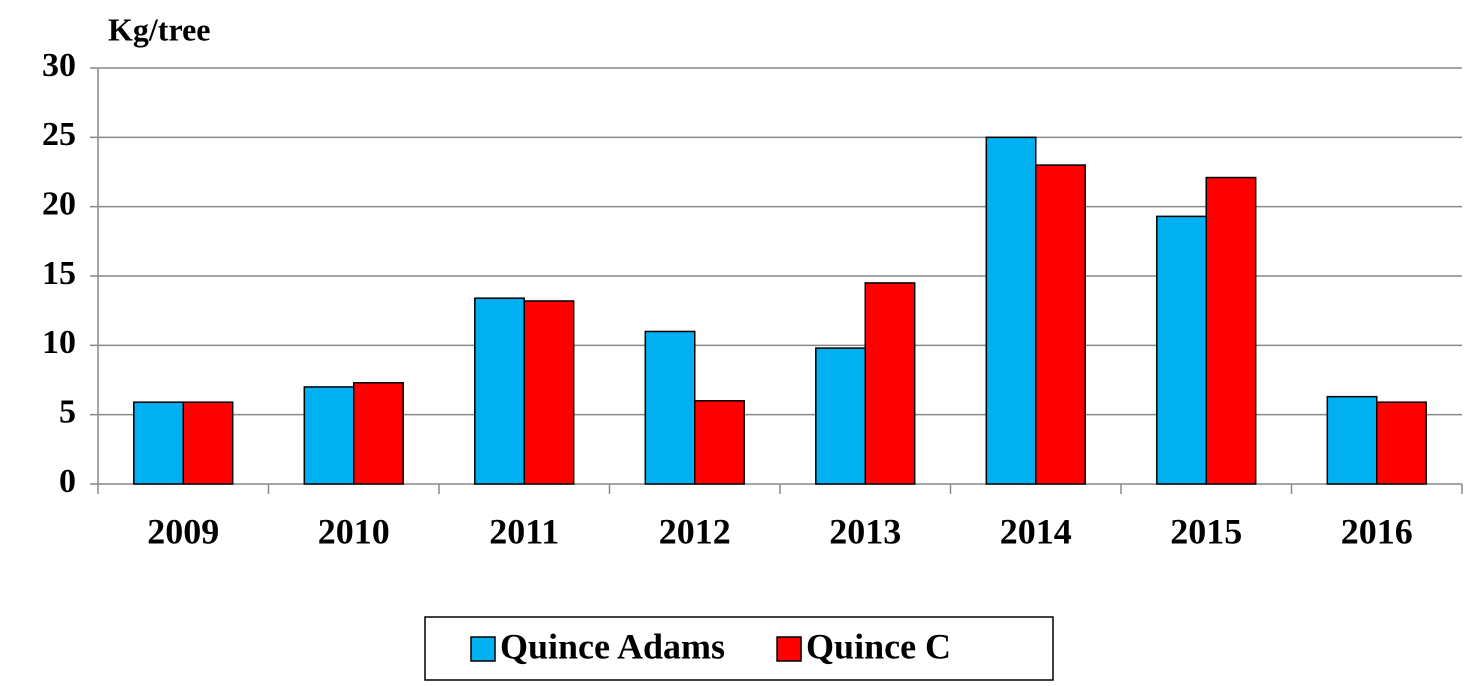 This screenshot has width=1470, height=686. What do you see at coordinates (1206, 531) in the screenshot?
I see `x-tick-label: 2015` at bounding box center [1206, 531].